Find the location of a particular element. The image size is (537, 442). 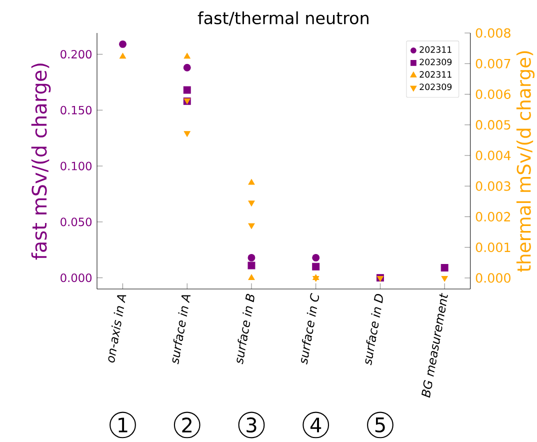

x-tick-label: on-axis in A is located at coordinates (117, 329).